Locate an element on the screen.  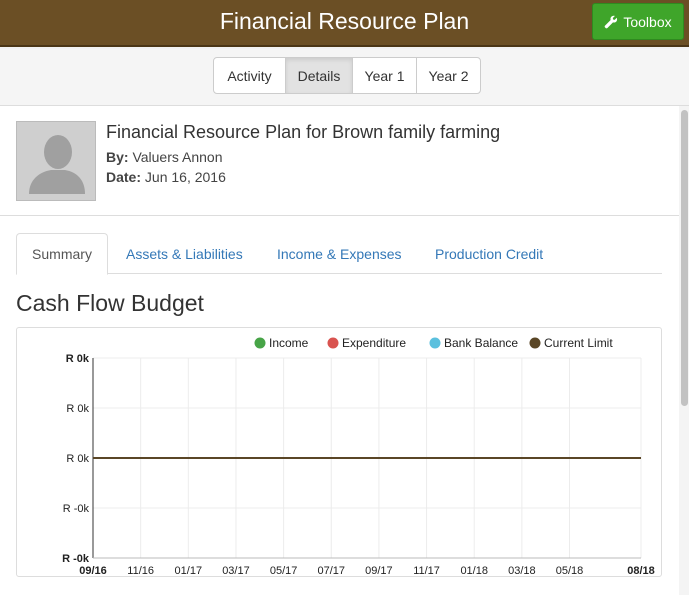
avatar is located at coordinates (56, 161).